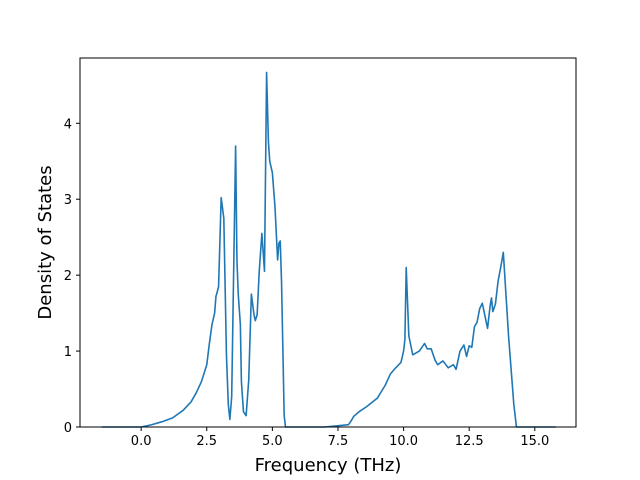 This screenshot has width=640, height=480. What do you see at coordinates (403, 441) in the screenshot?
I see `x-tick-label: 10.0` at bounding box center [403, 441].